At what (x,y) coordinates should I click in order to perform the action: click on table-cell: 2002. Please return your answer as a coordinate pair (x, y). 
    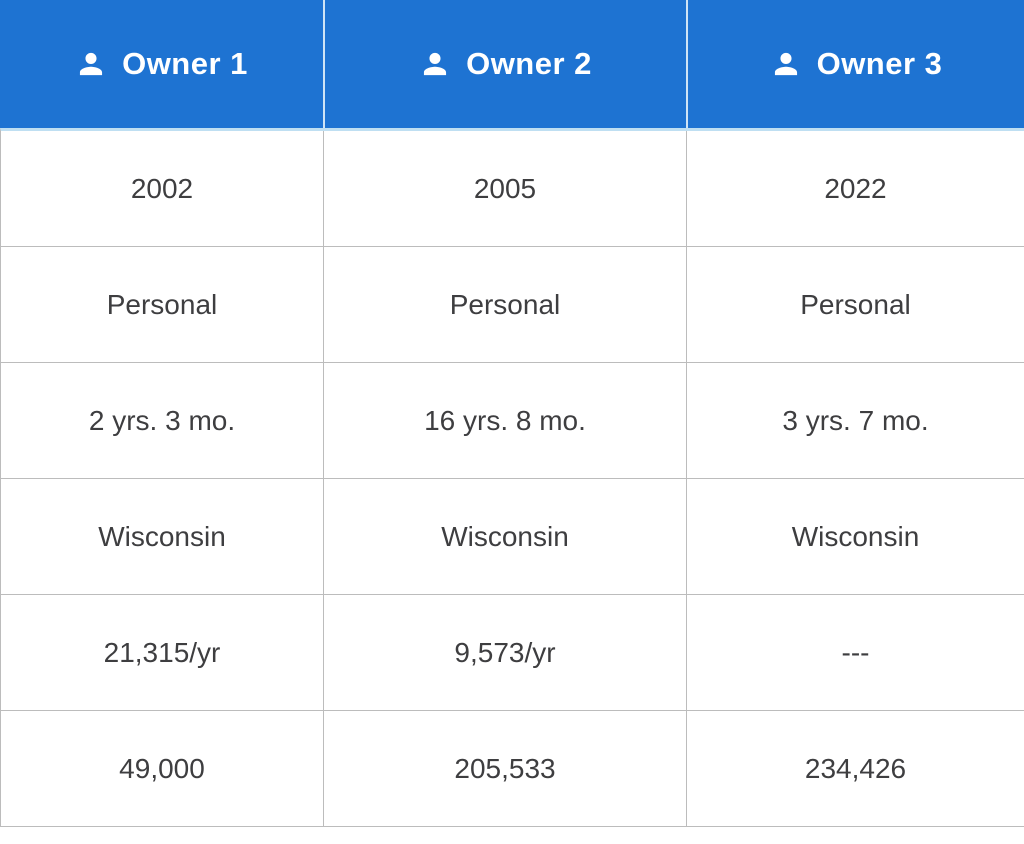
    Looking at the image, I should click on (162, 188).